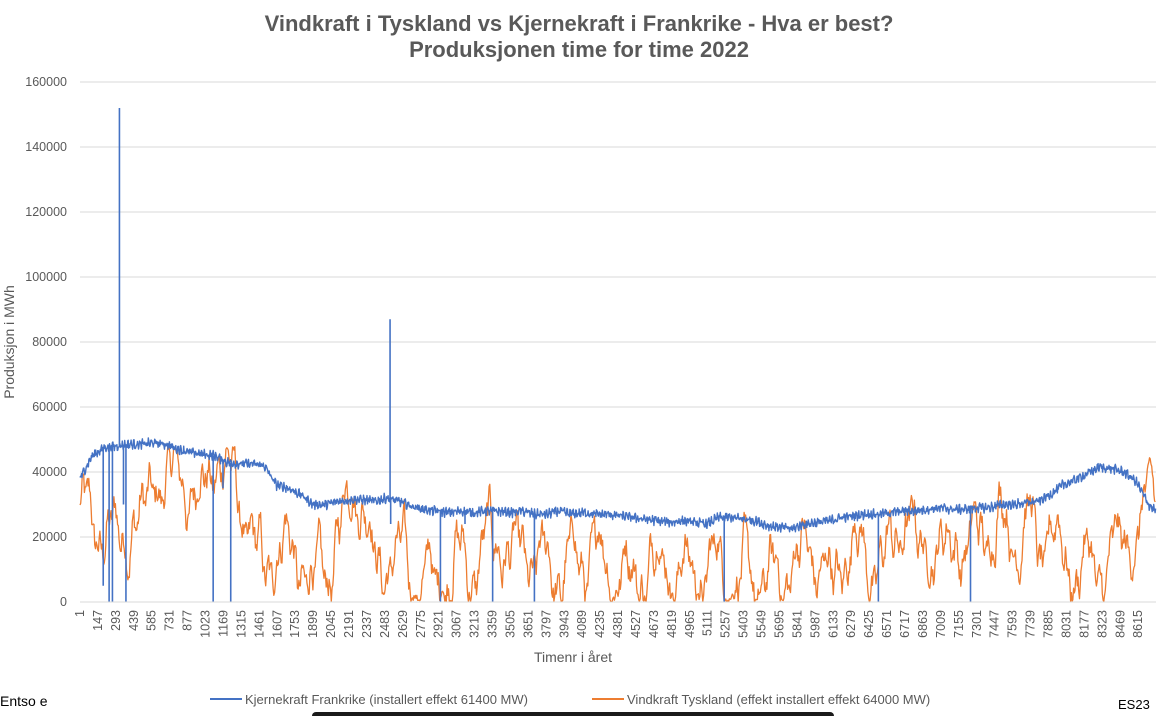 This screenshot has height=716, width=1158. Describe the element at coordinates (49, 472) in the screenshot. I see `y-tick-label: 40000` at that location.